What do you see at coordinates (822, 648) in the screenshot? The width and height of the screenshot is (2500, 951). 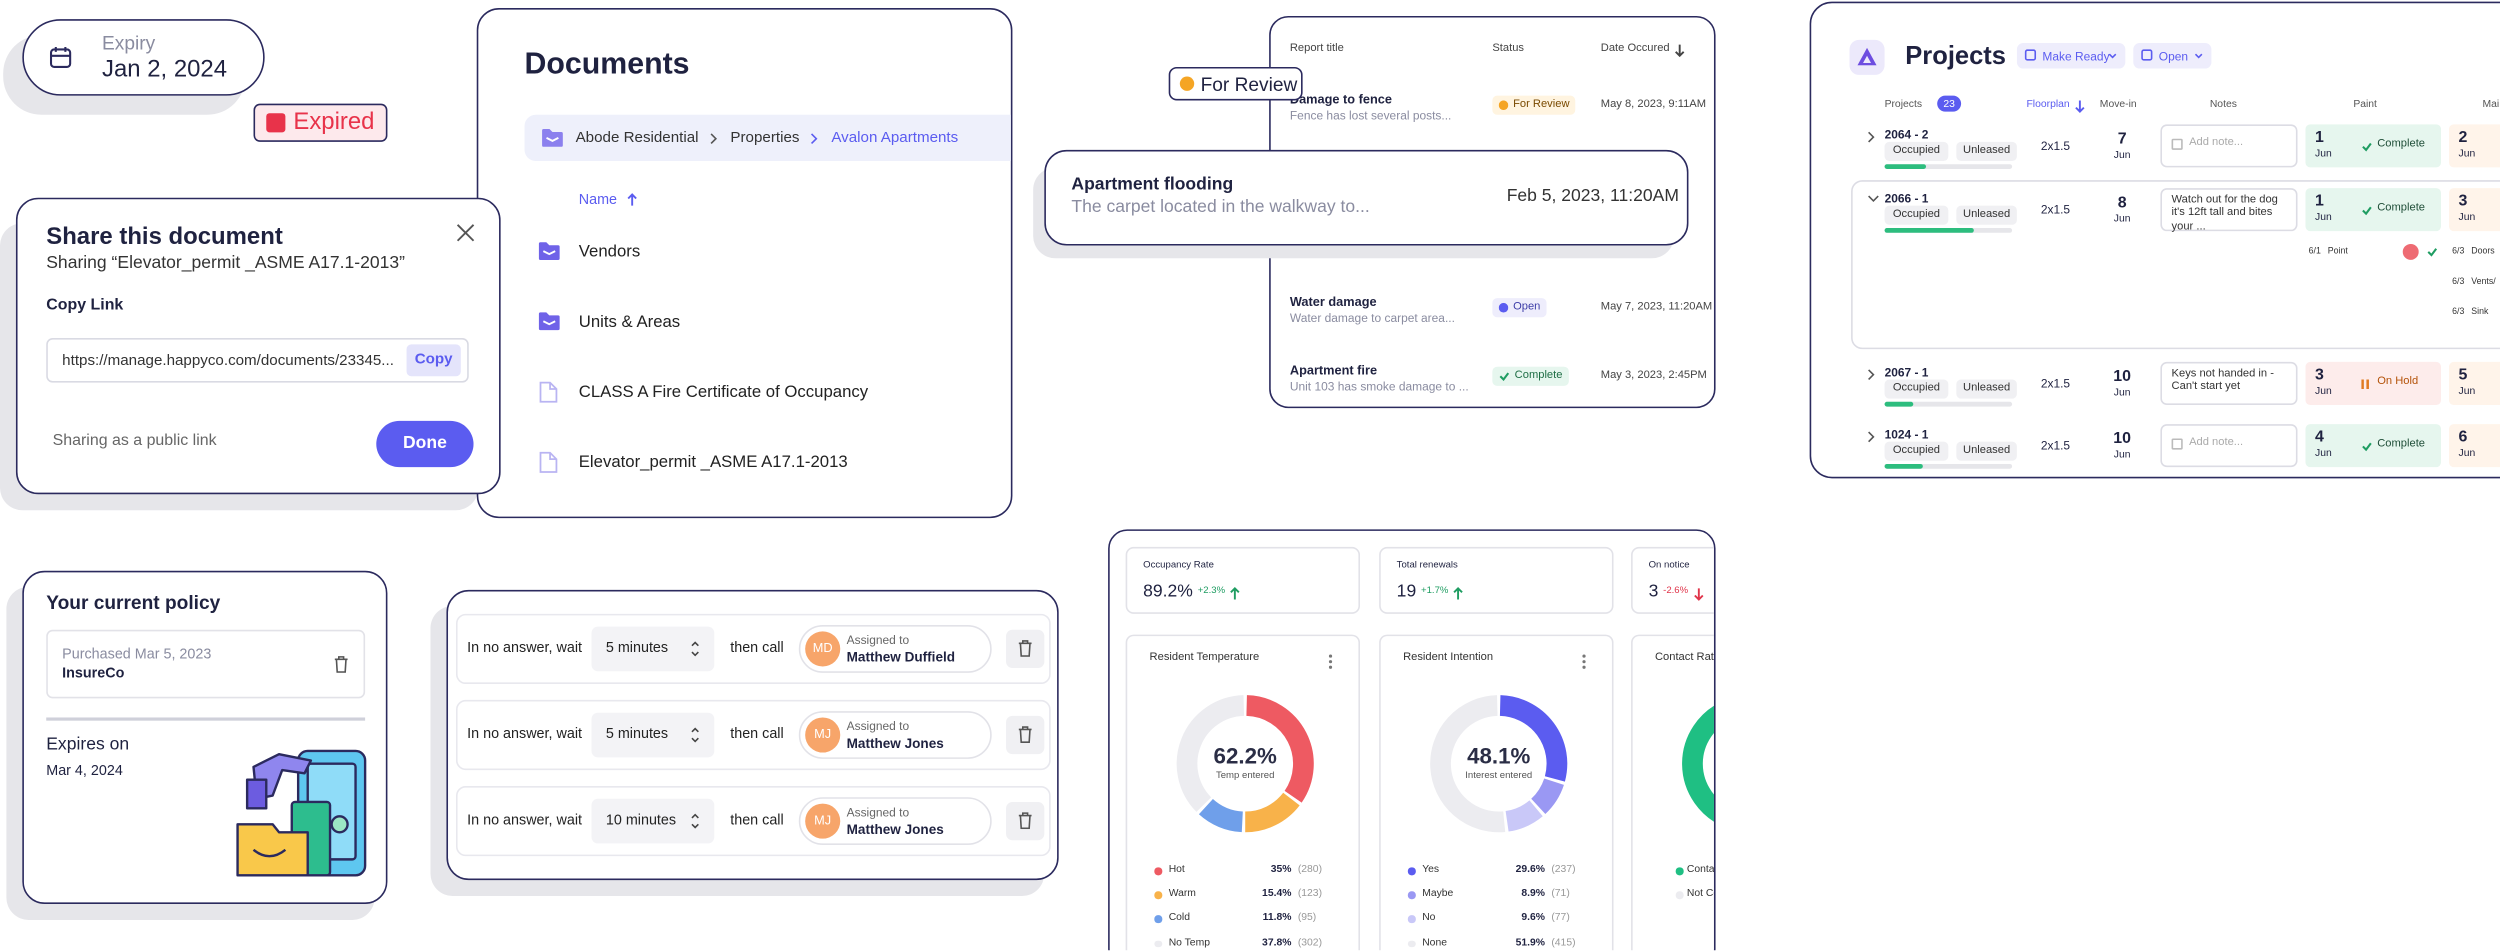 I see `avatar-initials: MD` at bounding box center [822, 648].